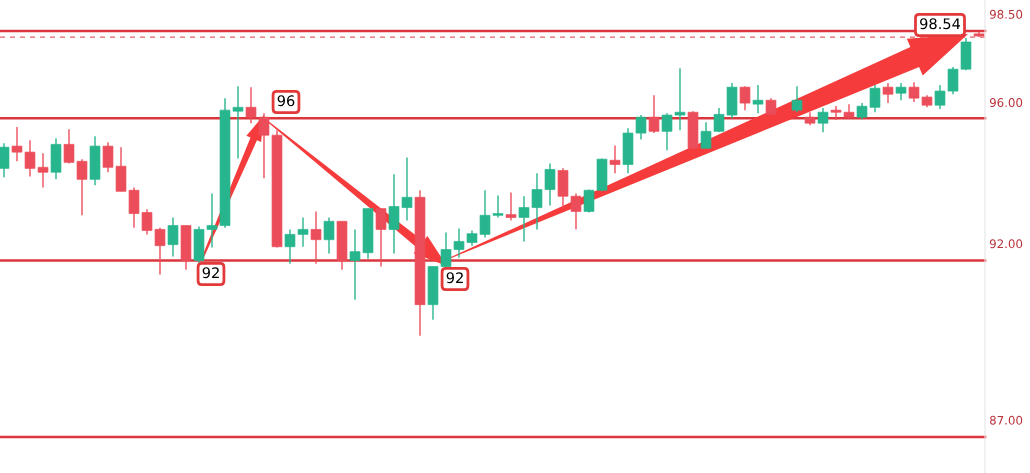 The height and width of the screenshot is (473, 1030). What do you see at coordinates (286, 101) in the screenshot?
I see `annotation: 96` at bounding box center [286, 101].